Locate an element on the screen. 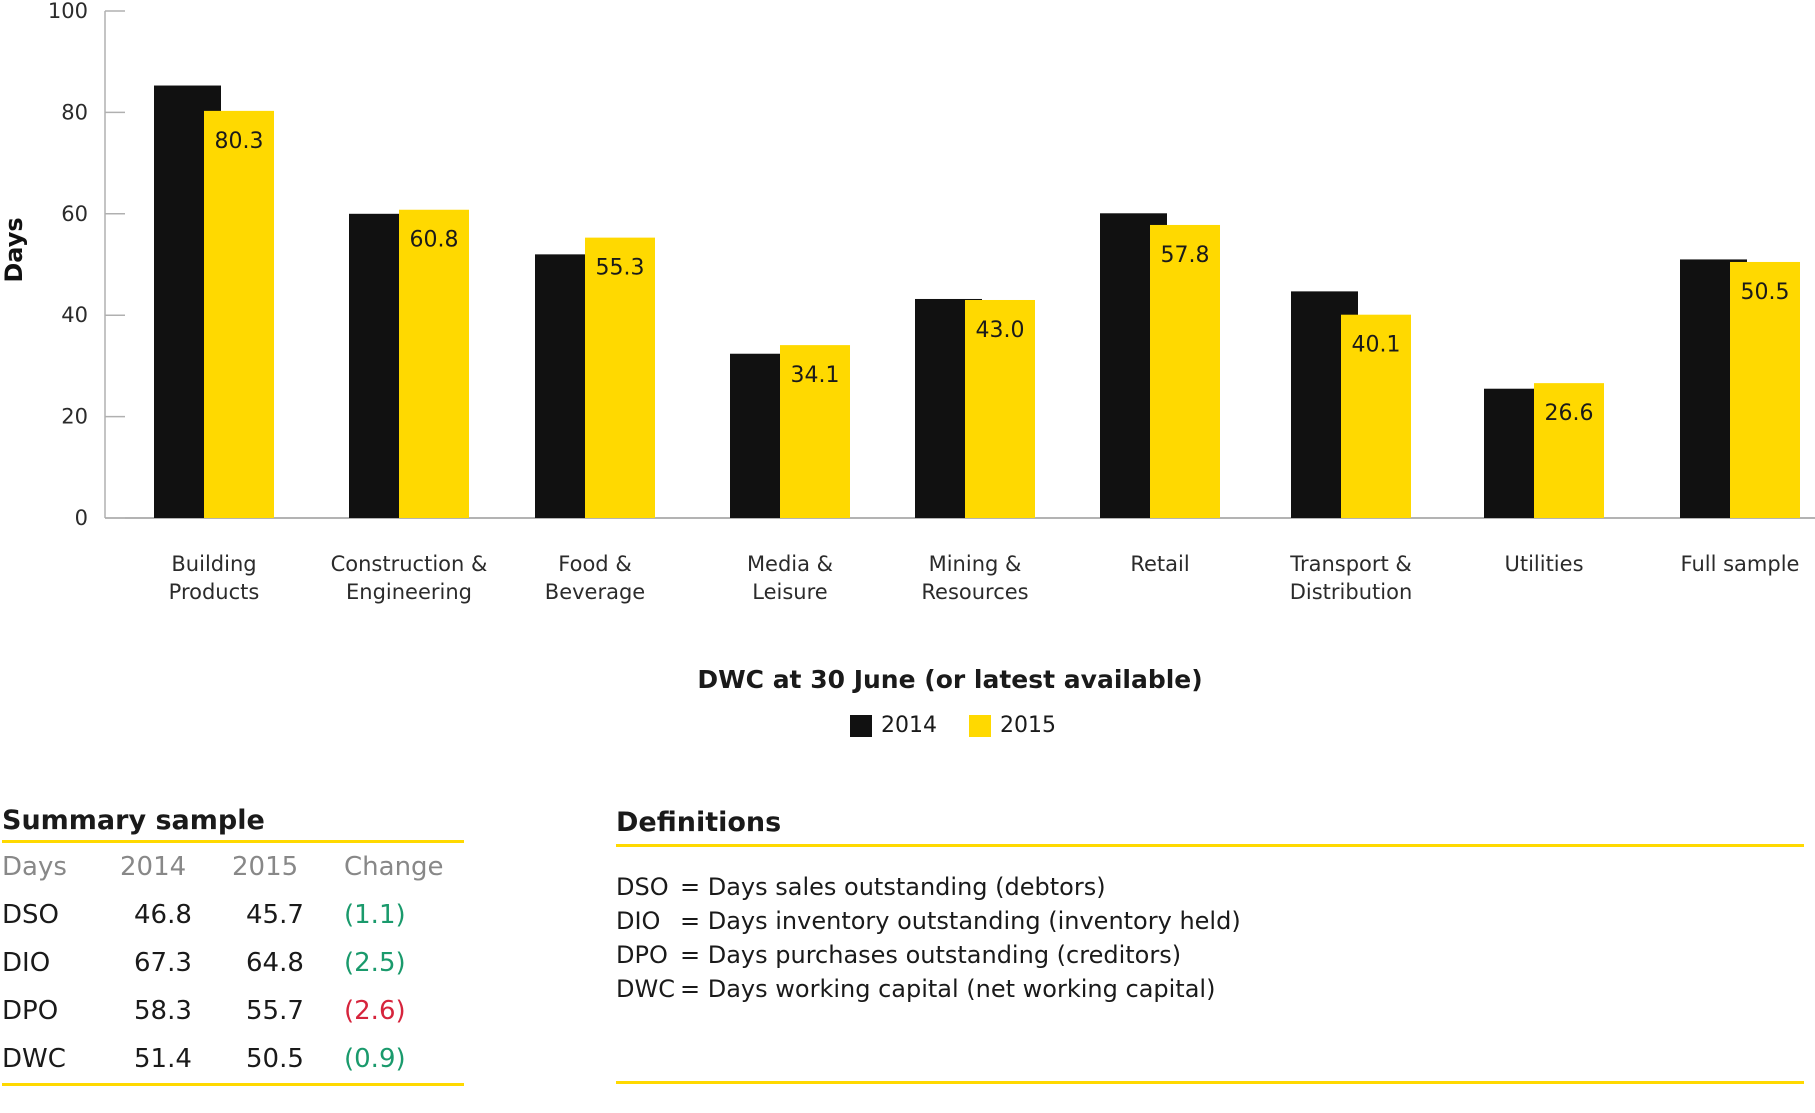 This screenshot has height=1113, width=1815. y-tick-label: 60 is located at coordinates (74, 214).